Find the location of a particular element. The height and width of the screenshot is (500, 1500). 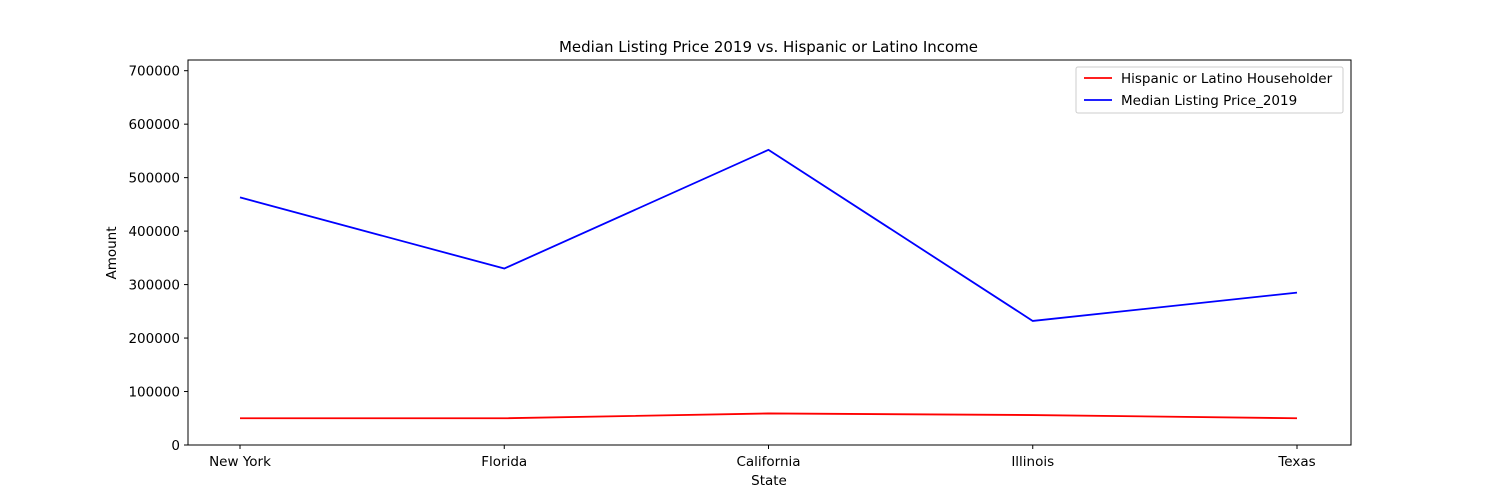

legend-label: Hispanic or Latino Householder is located at coordinates (1227, 79).